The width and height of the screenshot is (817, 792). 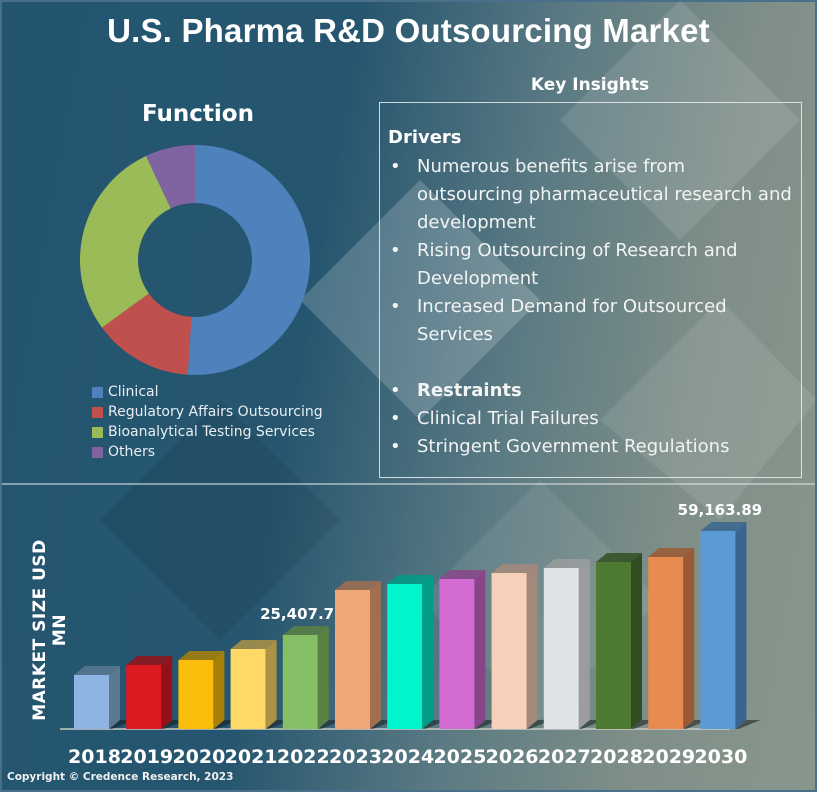 I want to click on bar-2026, so click(x=521, y=646).